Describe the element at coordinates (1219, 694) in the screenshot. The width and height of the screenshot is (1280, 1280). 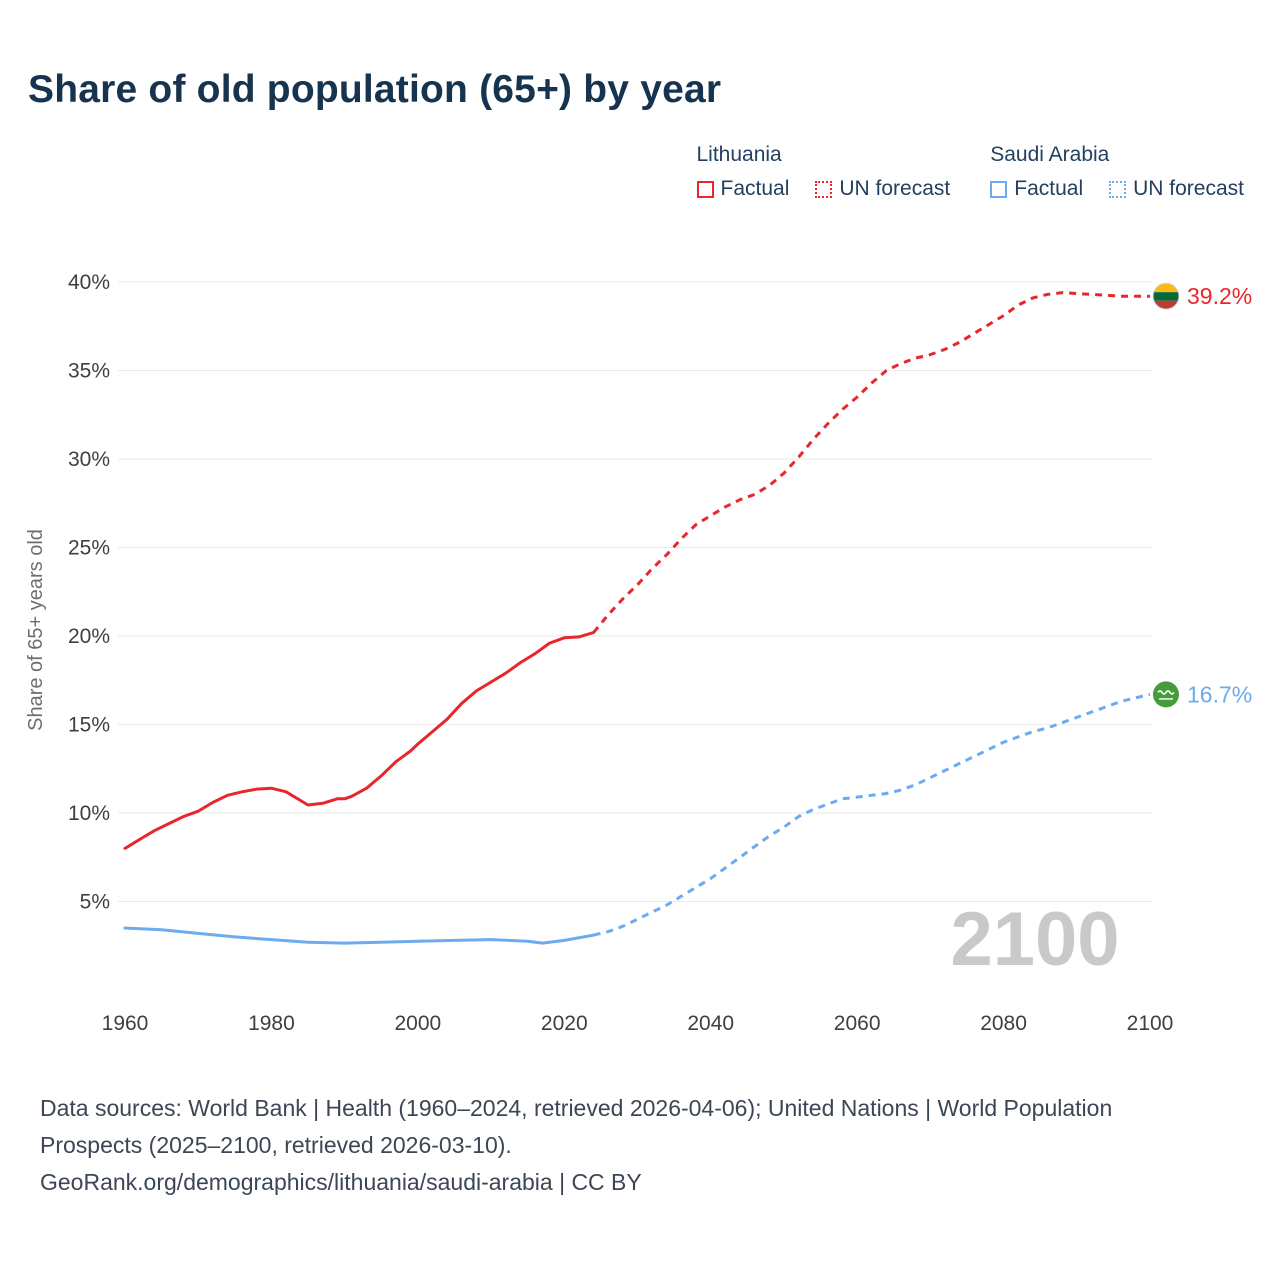
I see `saudi-arabia-end-value-label: 16.7%` at that location.